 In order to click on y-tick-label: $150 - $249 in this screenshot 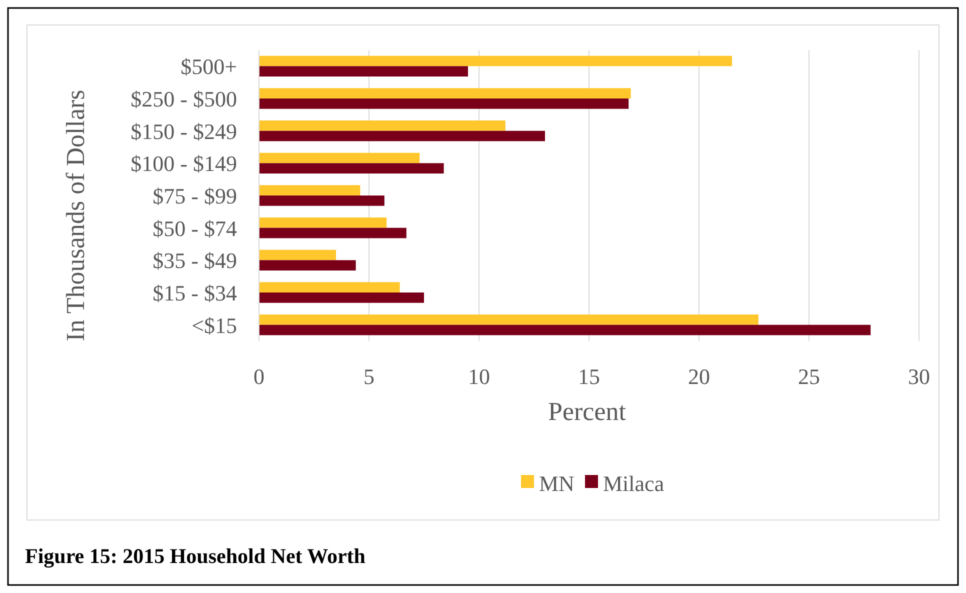, I will do `click(183, 131)`.